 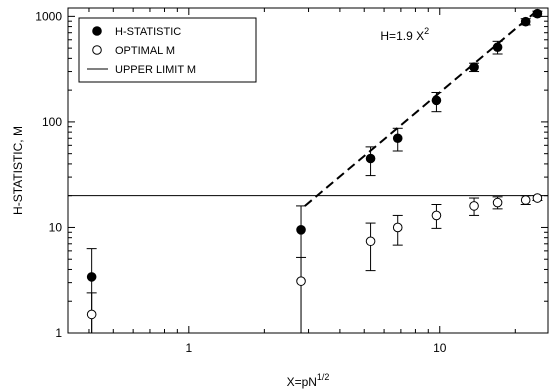 I want to click on x-axis-label: X=pN1/2, so click(x=308, y=380).